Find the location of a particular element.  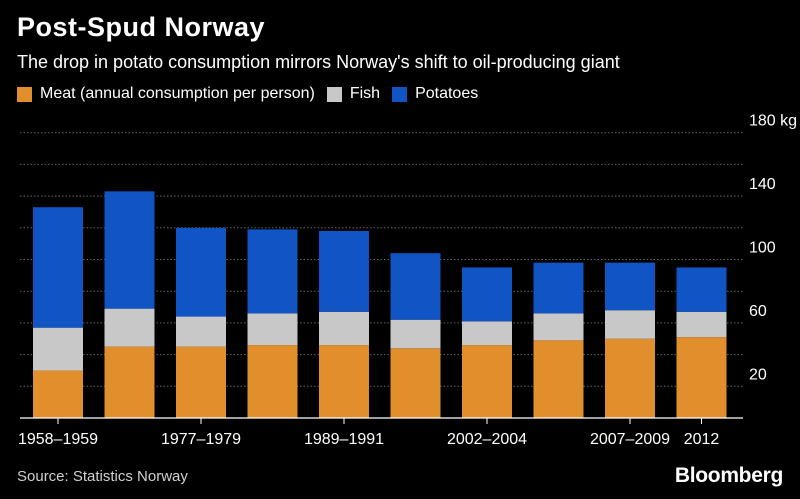

x-tick-label-8: 2007–2009 is located at coordinates (630, 439).